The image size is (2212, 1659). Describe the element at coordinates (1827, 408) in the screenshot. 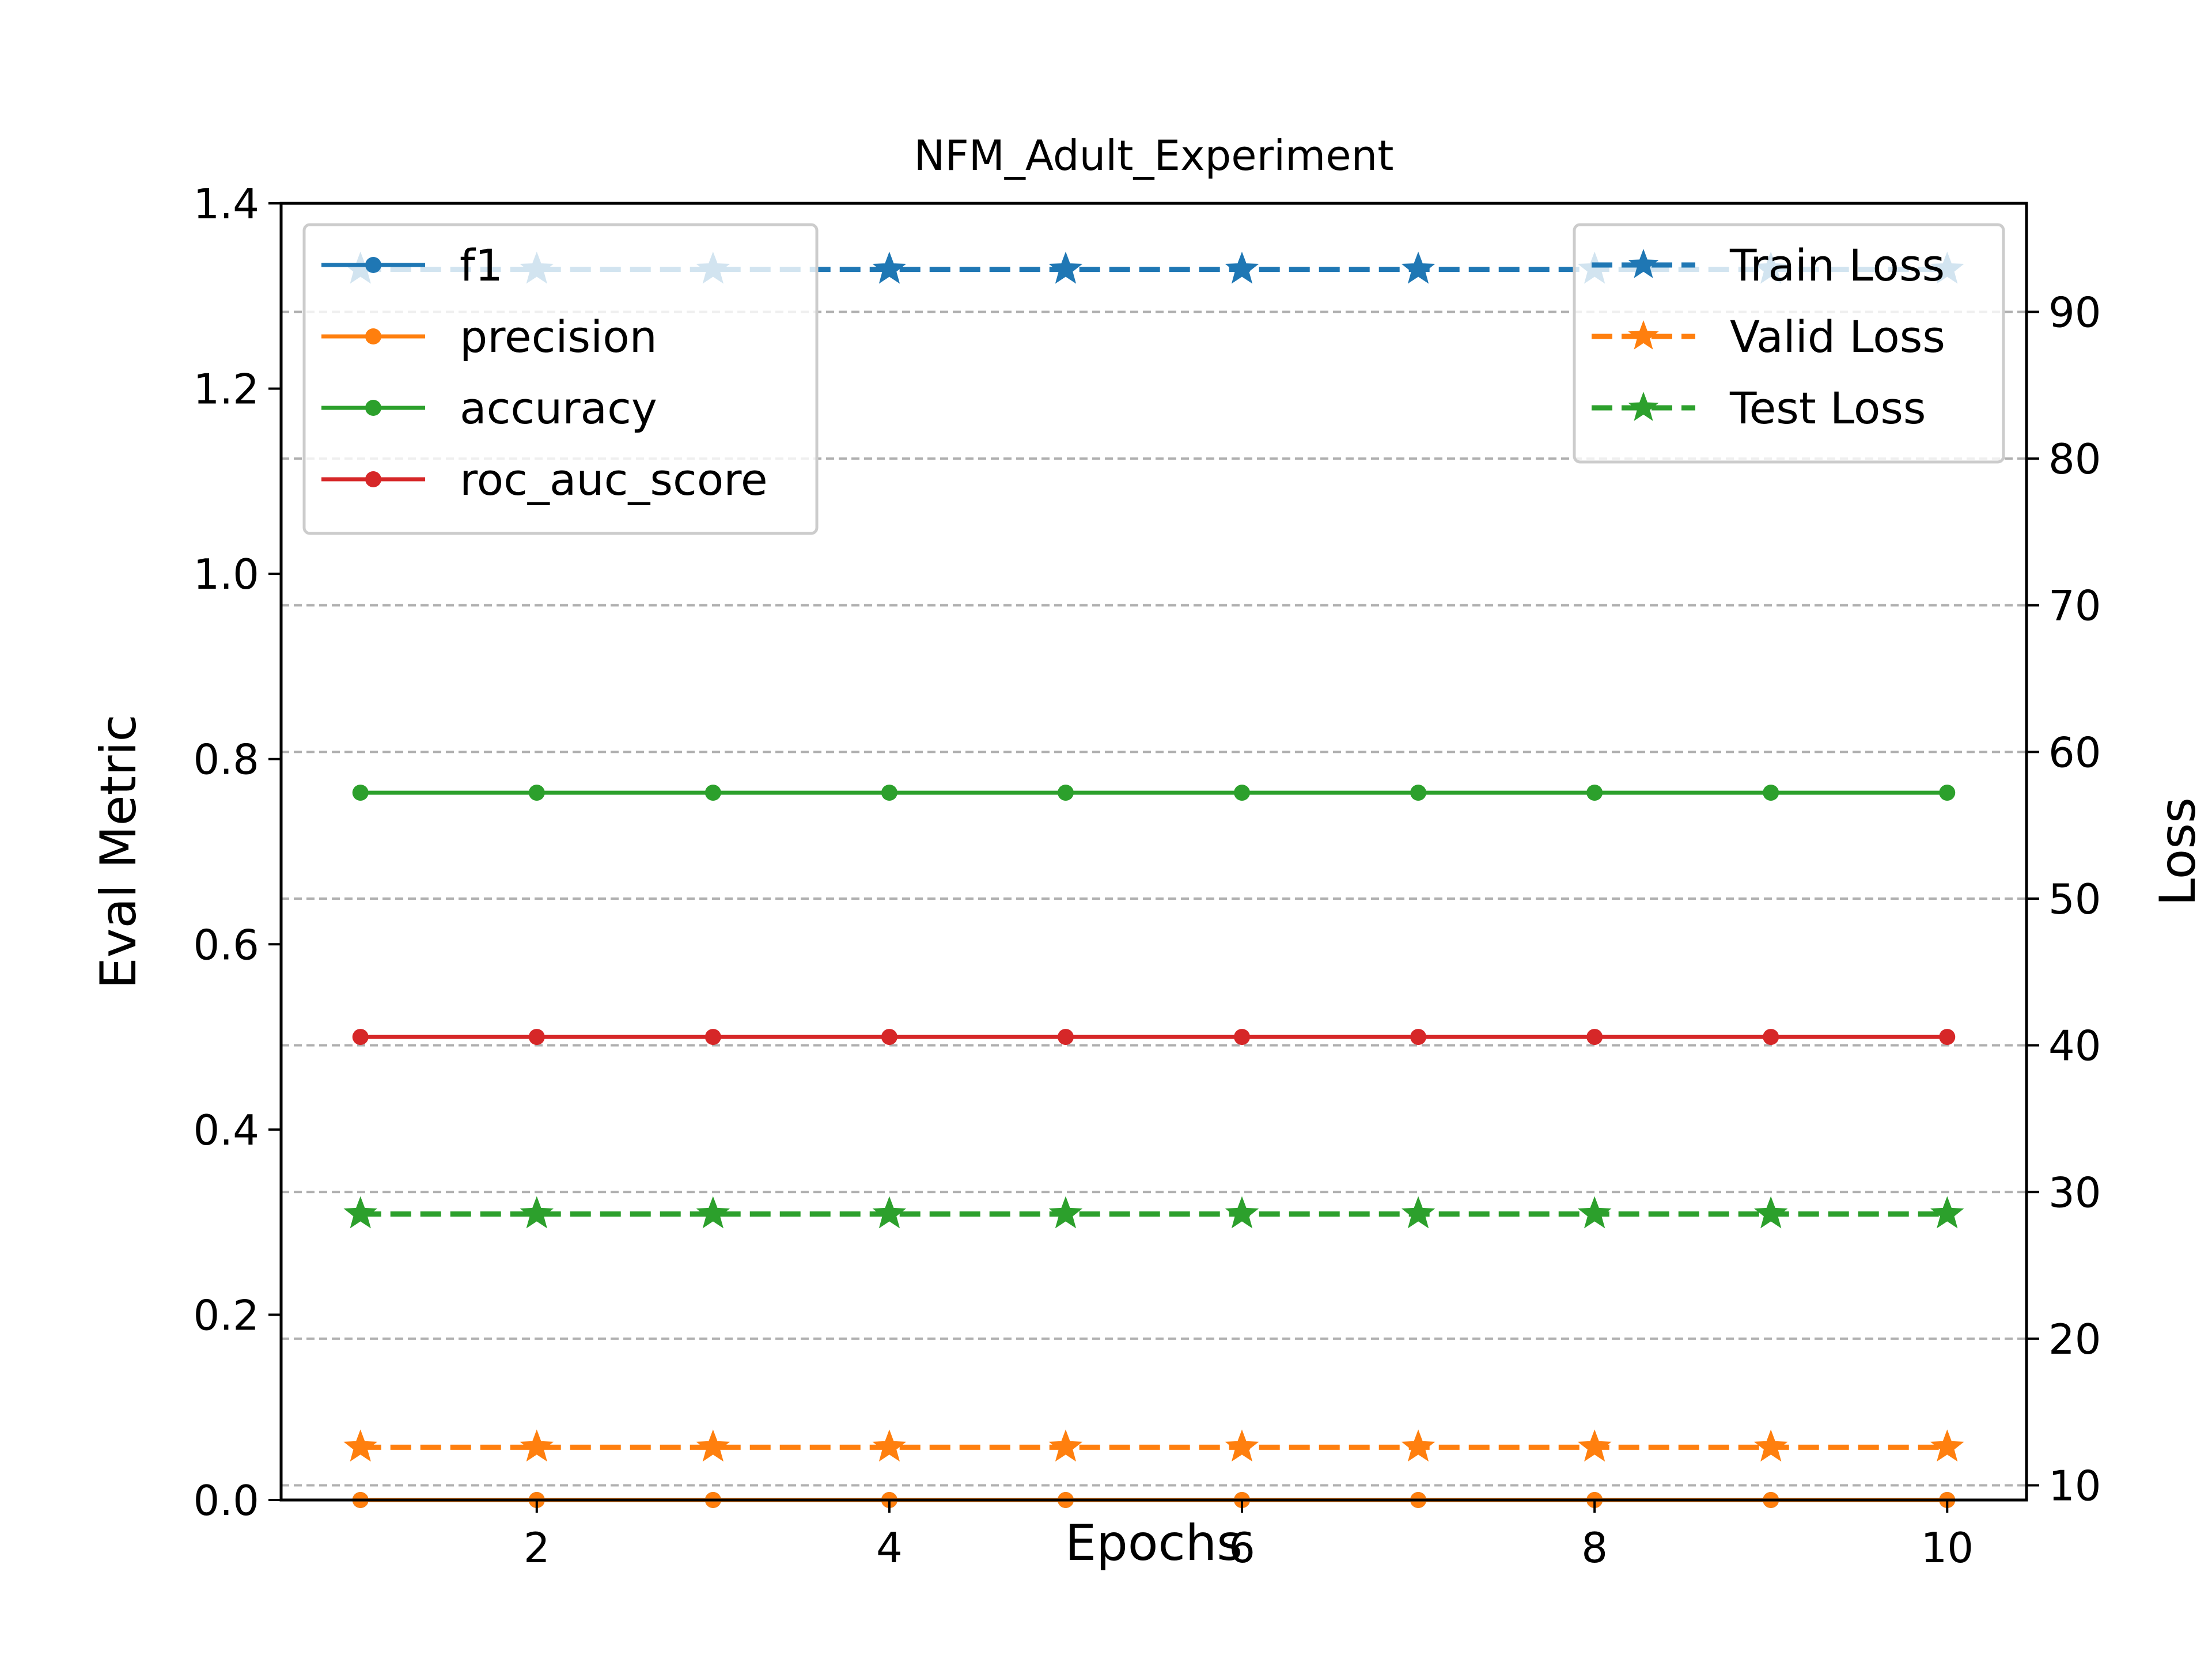

I see `legend-label: Test Loss` at that location.